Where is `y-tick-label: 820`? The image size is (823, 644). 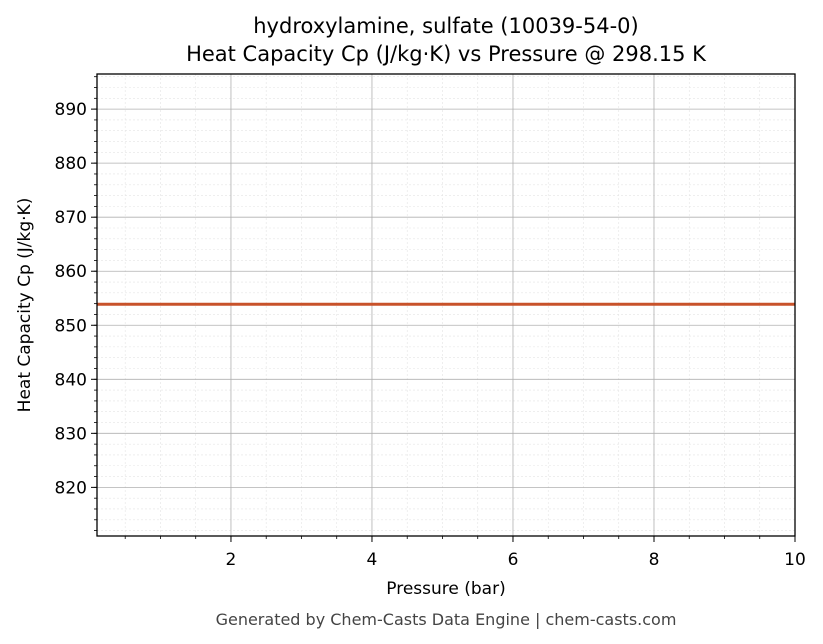 y-tick-label: 820 is located at coordinates (71, 488).